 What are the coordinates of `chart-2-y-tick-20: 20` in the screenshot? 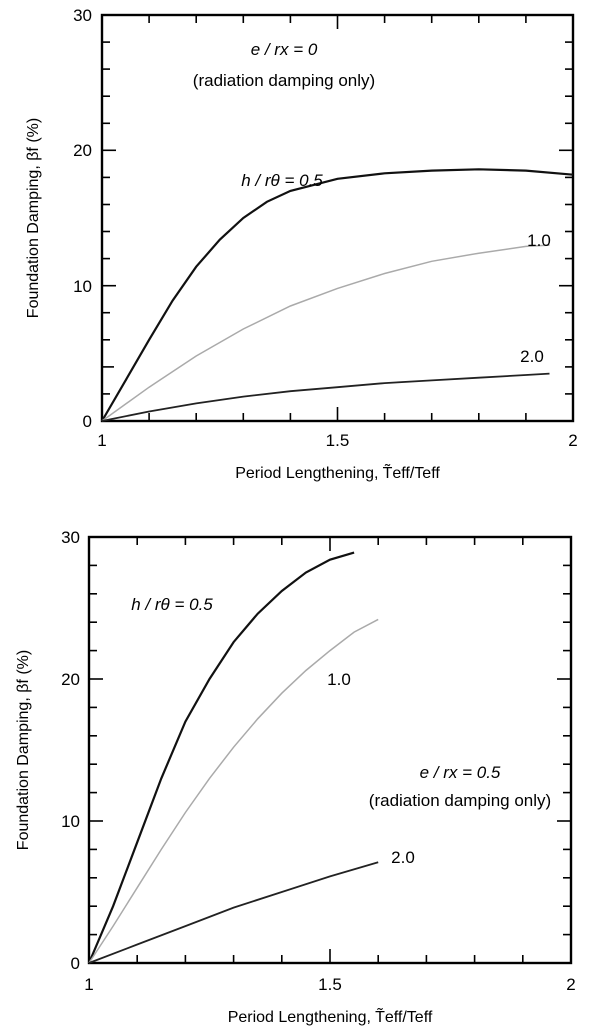 It's located at (70, 679).